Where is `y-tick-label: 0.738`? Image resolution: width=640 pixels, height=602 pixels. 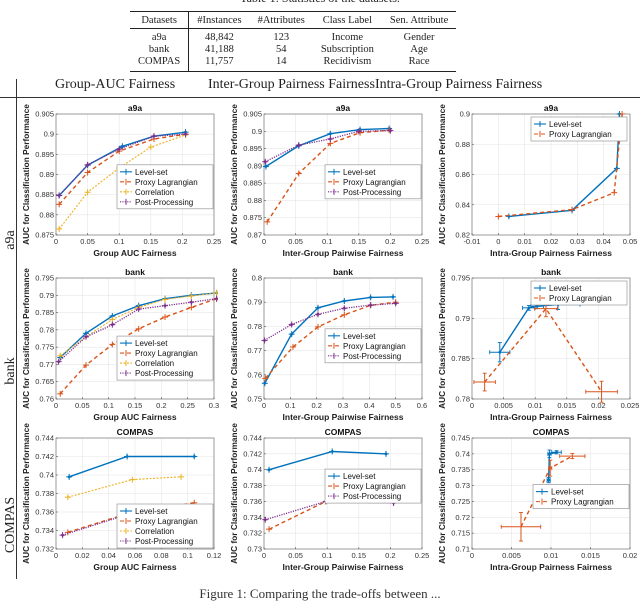
y-tick-label: 0.738 is located at coordinates (44, 493).